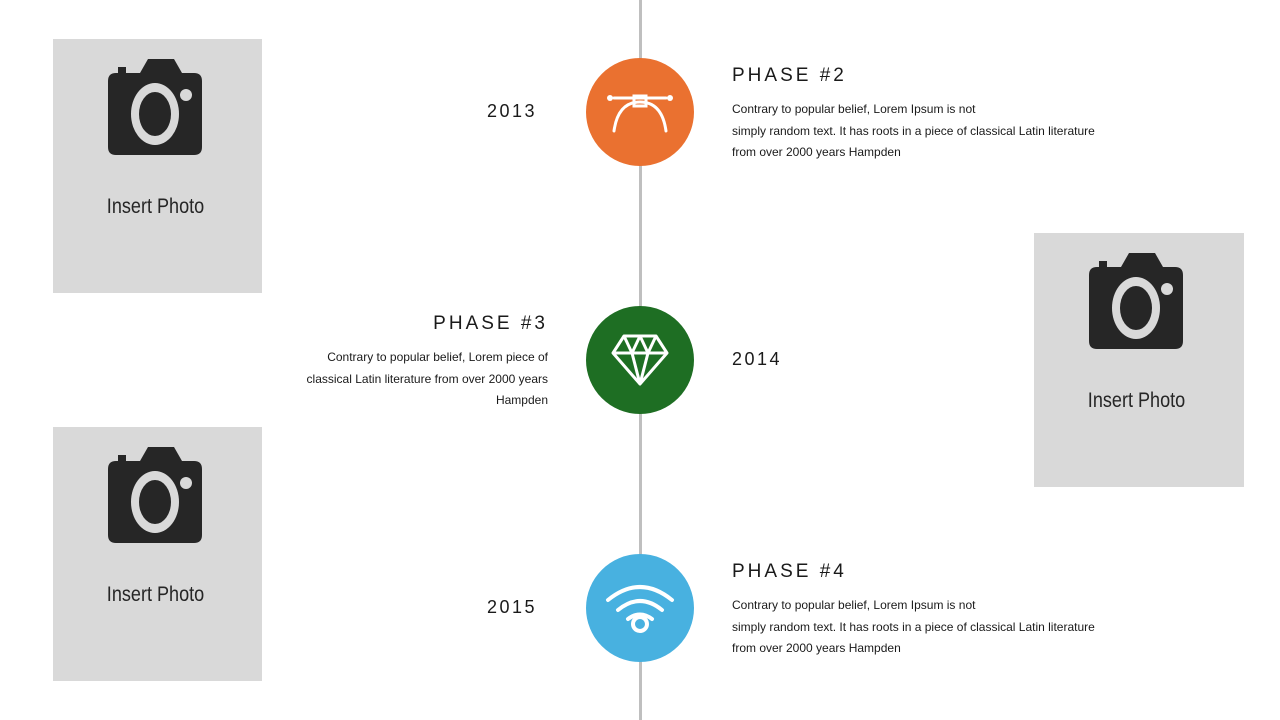 This screenshot has width=1280, height=720. Describe the element at coordinates (789, 75) in the screenshot. I see `phase-title: PHASE #2` at that location.